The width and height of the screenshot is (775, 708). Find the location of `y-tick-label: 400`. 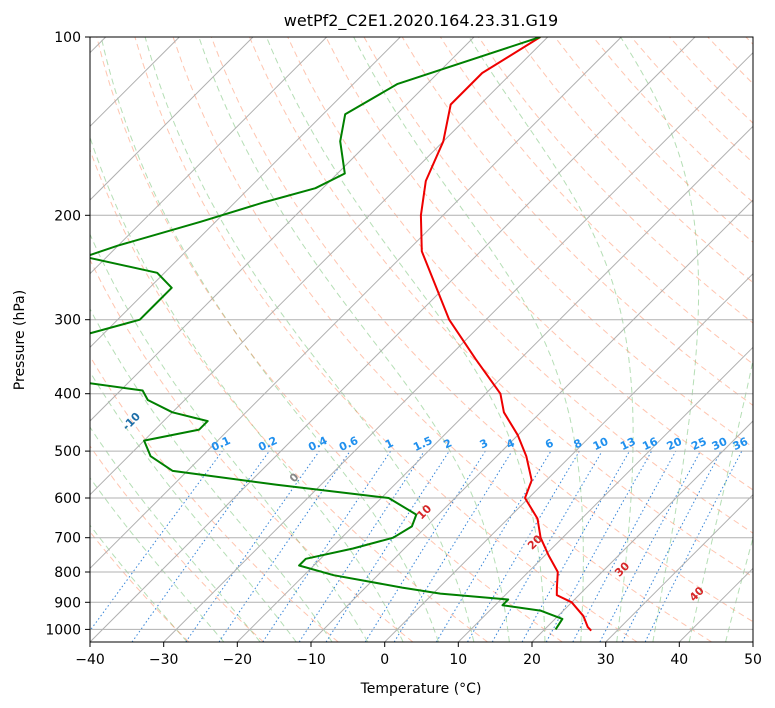

y-tick-label: 400 is located at coordinates (67, 395).